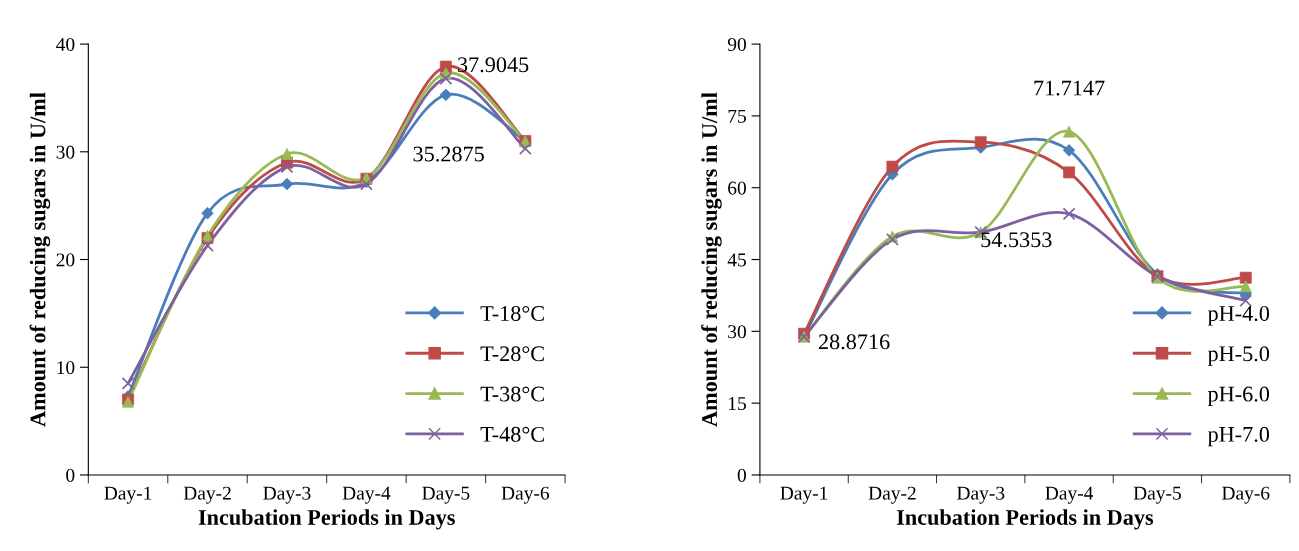 This screenshot has height=551, width=1299. I want to click on annotation: 37.9045, so click(493, 65).